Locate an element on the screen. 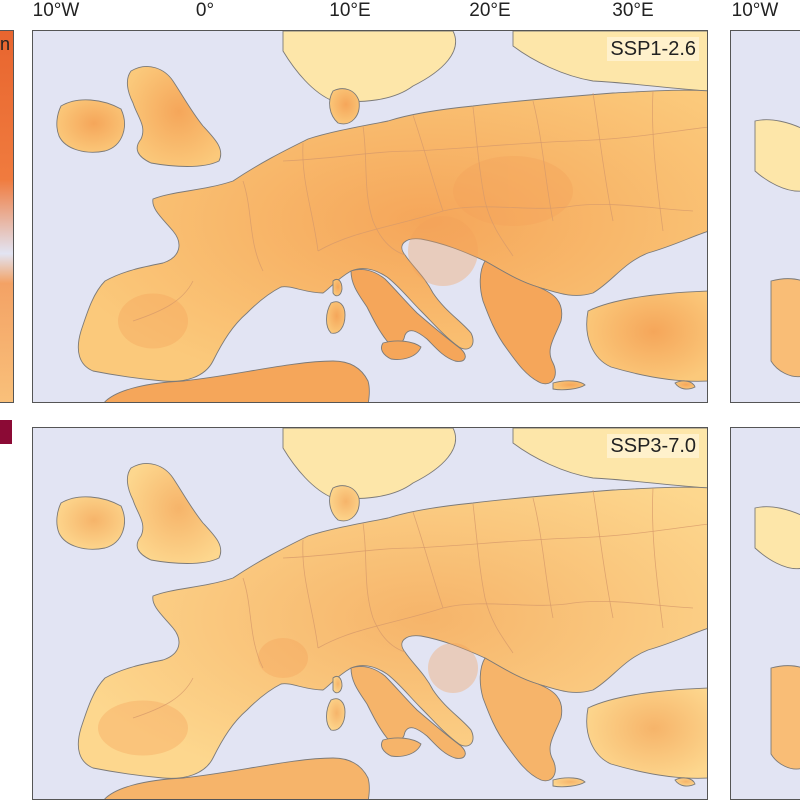 The width and height of the screenshot is (800, 800). colorbar-dark-end is located at coordinates (6, 432).